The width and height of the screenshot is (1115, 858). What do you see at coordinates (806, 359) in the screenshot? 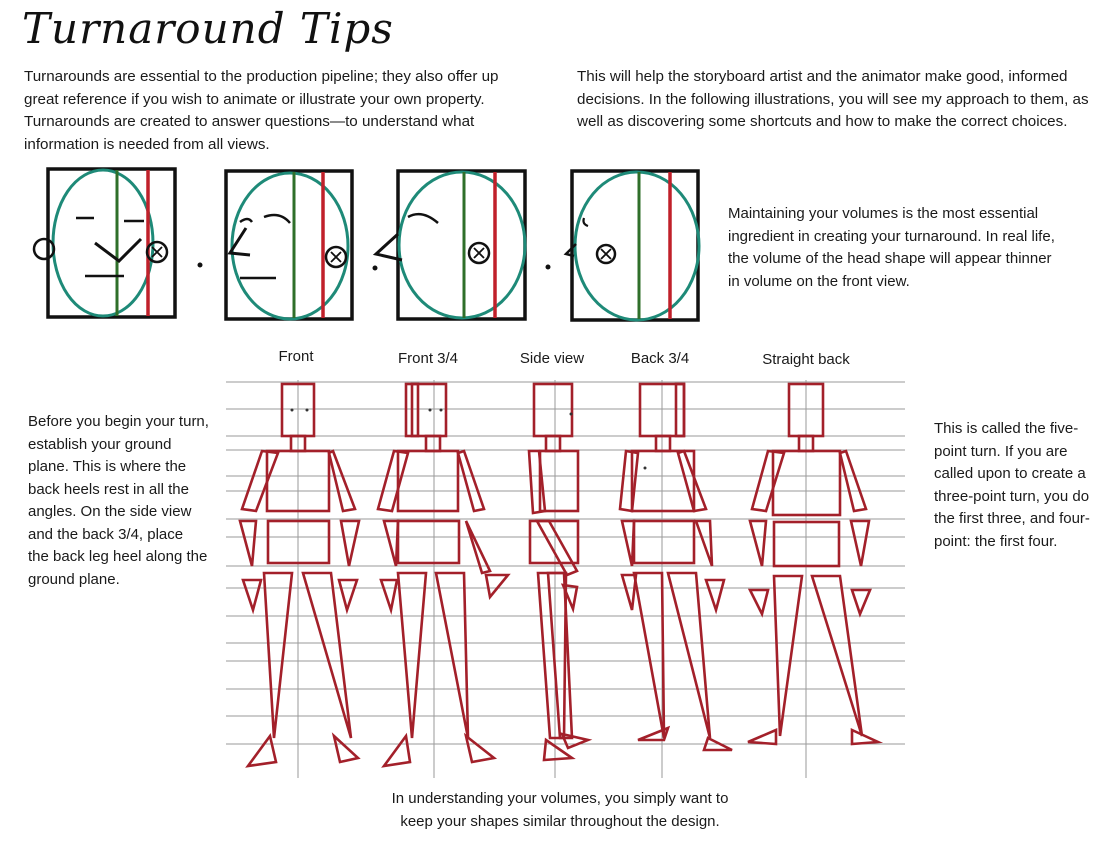
I see `view-label-straight-back: Straight back` at bounding box center [806, 359].